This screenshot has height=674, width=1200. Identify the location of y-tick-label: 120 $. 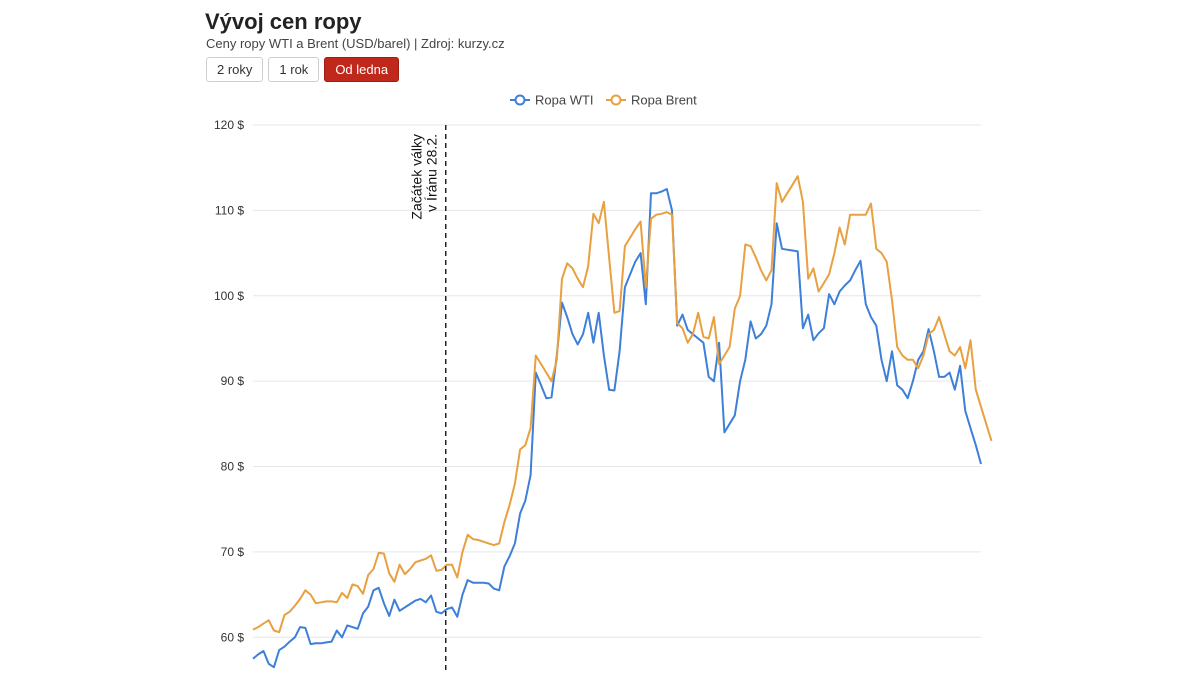
(229, 125).